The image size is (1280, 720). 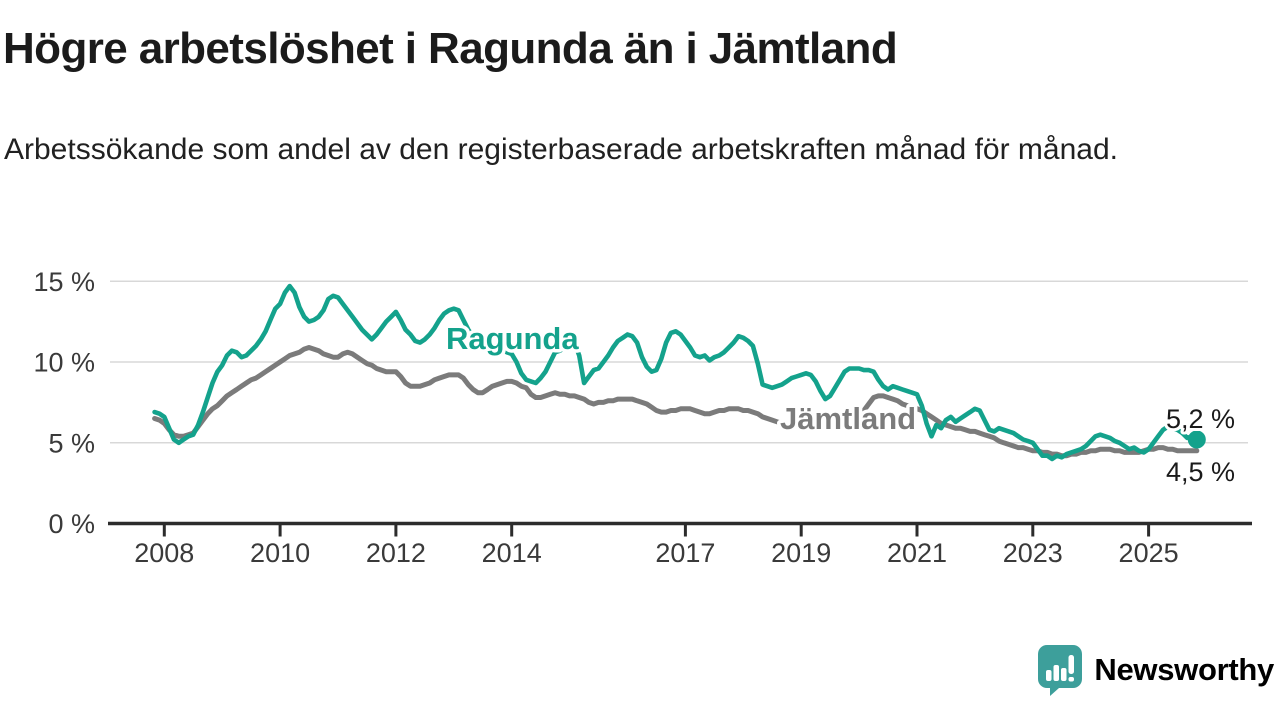 I want to click on y-tick-label: 0 %, so click(x=71, y=524).